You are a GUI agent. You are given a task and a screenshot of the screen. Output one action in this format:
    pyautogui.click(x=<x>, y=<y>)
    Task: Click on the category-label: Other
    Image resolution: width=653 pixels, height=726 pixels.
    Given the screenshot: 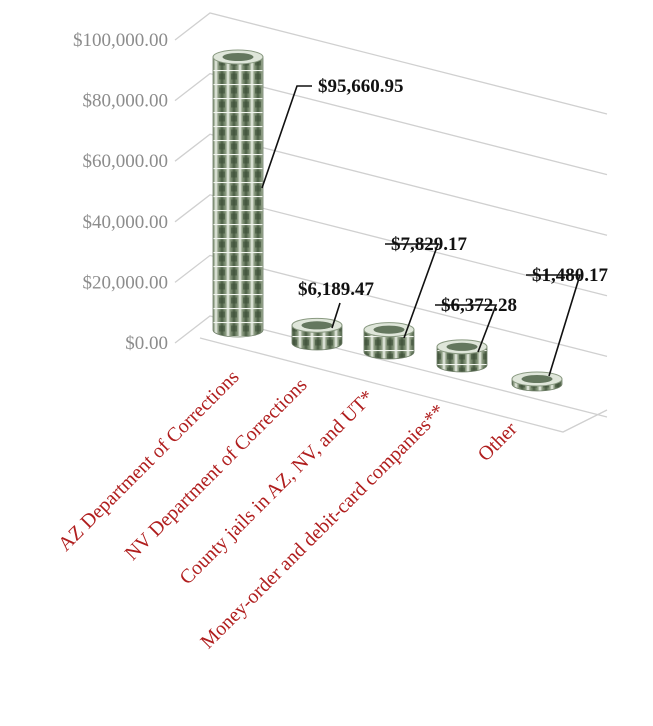 What is the action you would take?
    pyautogui.click(x=498, y=442)
    